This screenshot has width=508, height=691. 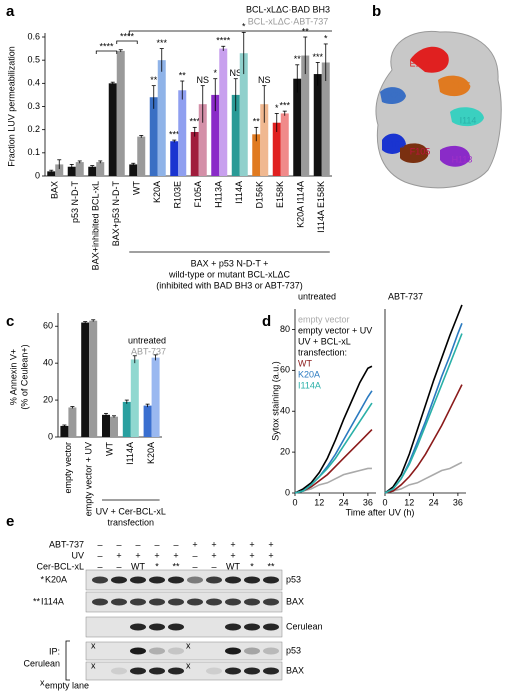 What do you see at coordinates (229, 274) in the screenshot?
I see `group-label: wild-type or mutant BCL-xLΔC` at bounding box center [229, 274].